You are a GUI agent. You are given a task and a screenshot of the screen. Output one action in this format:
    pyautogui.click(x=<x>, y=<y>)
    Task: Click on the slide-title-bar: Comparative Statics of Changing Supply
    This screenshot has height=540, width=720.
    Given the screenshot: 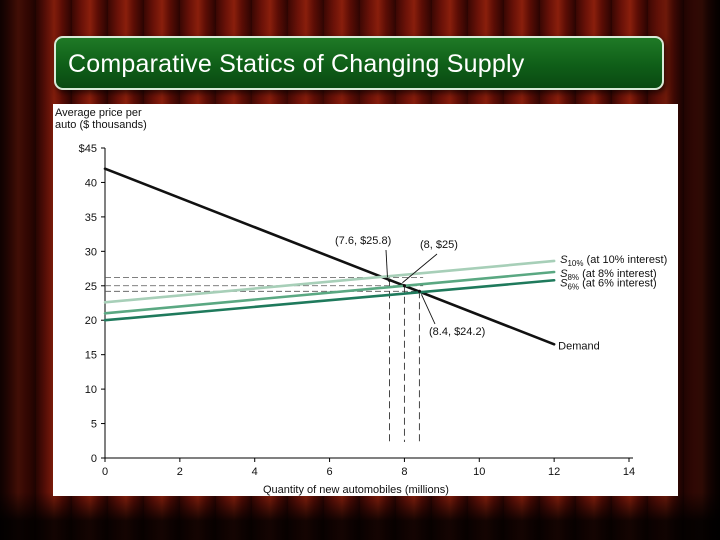 What is the action you would take?
    pyautogui.click(x=359, y=63)
    